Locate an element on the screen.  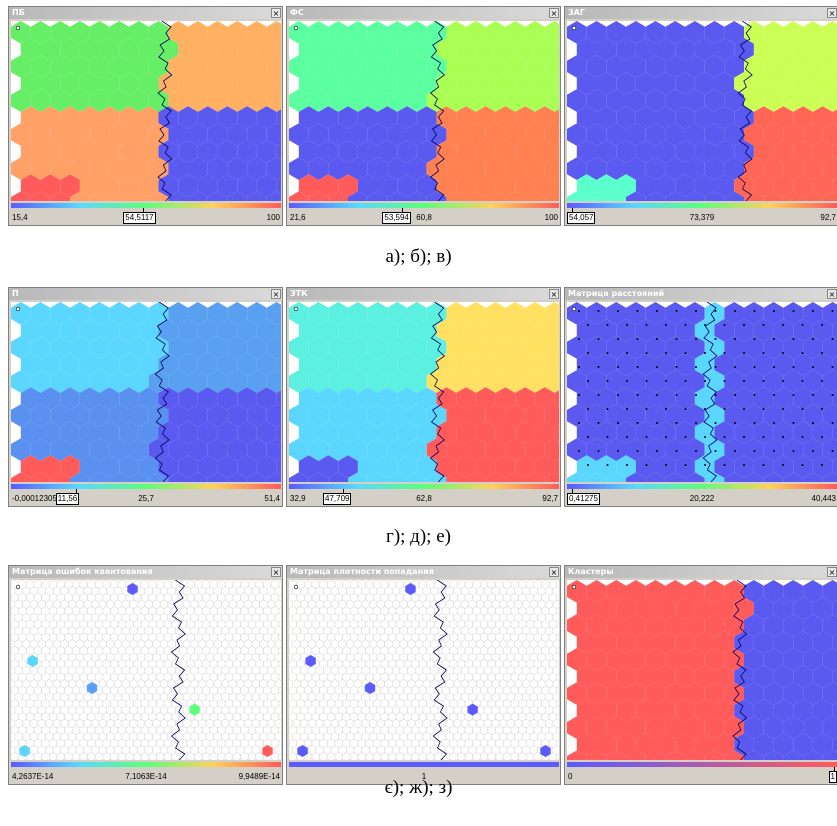
panel-titlebar: П × is located at coordinates (145, 294).